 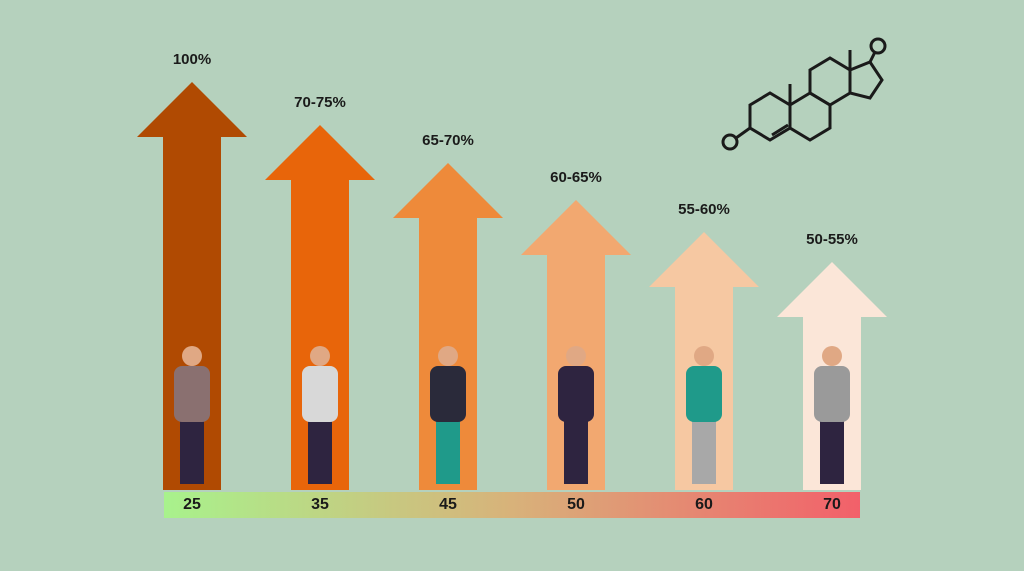 What do you see at coordinates (320, 504) in the screenshot?
I see `age-label: 35` at bounding box center [320, 504].